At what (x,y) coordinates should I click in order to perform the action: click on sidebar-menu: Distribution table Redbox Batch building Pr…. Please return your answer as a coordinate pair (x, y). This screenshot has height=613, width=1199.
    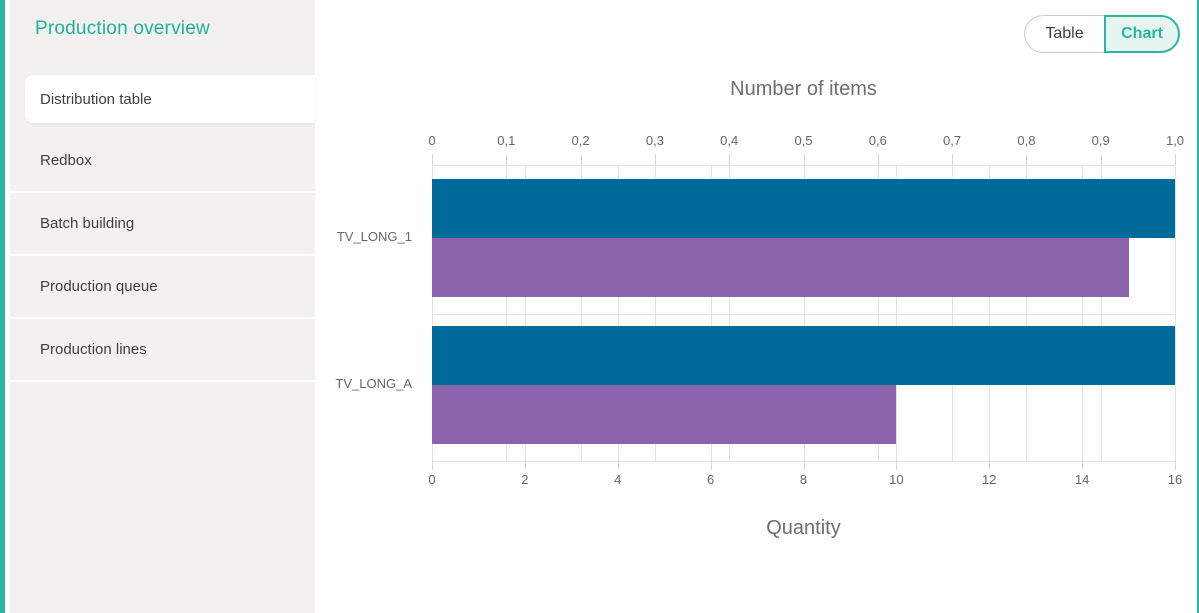
    Looking at the image, I should click on (162, 228).